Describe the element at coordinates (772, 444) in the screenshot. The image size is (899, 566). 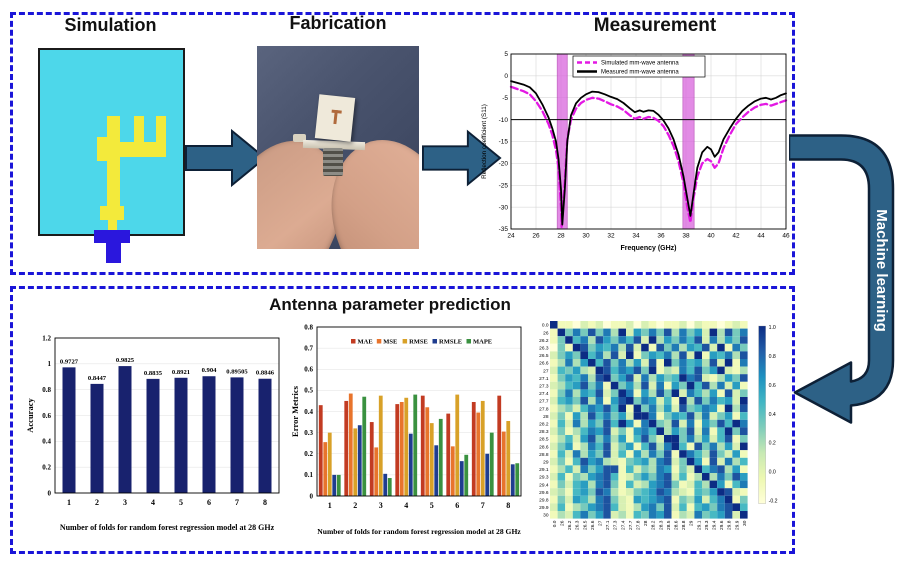
I see `svg-text: 0.2` at that location.